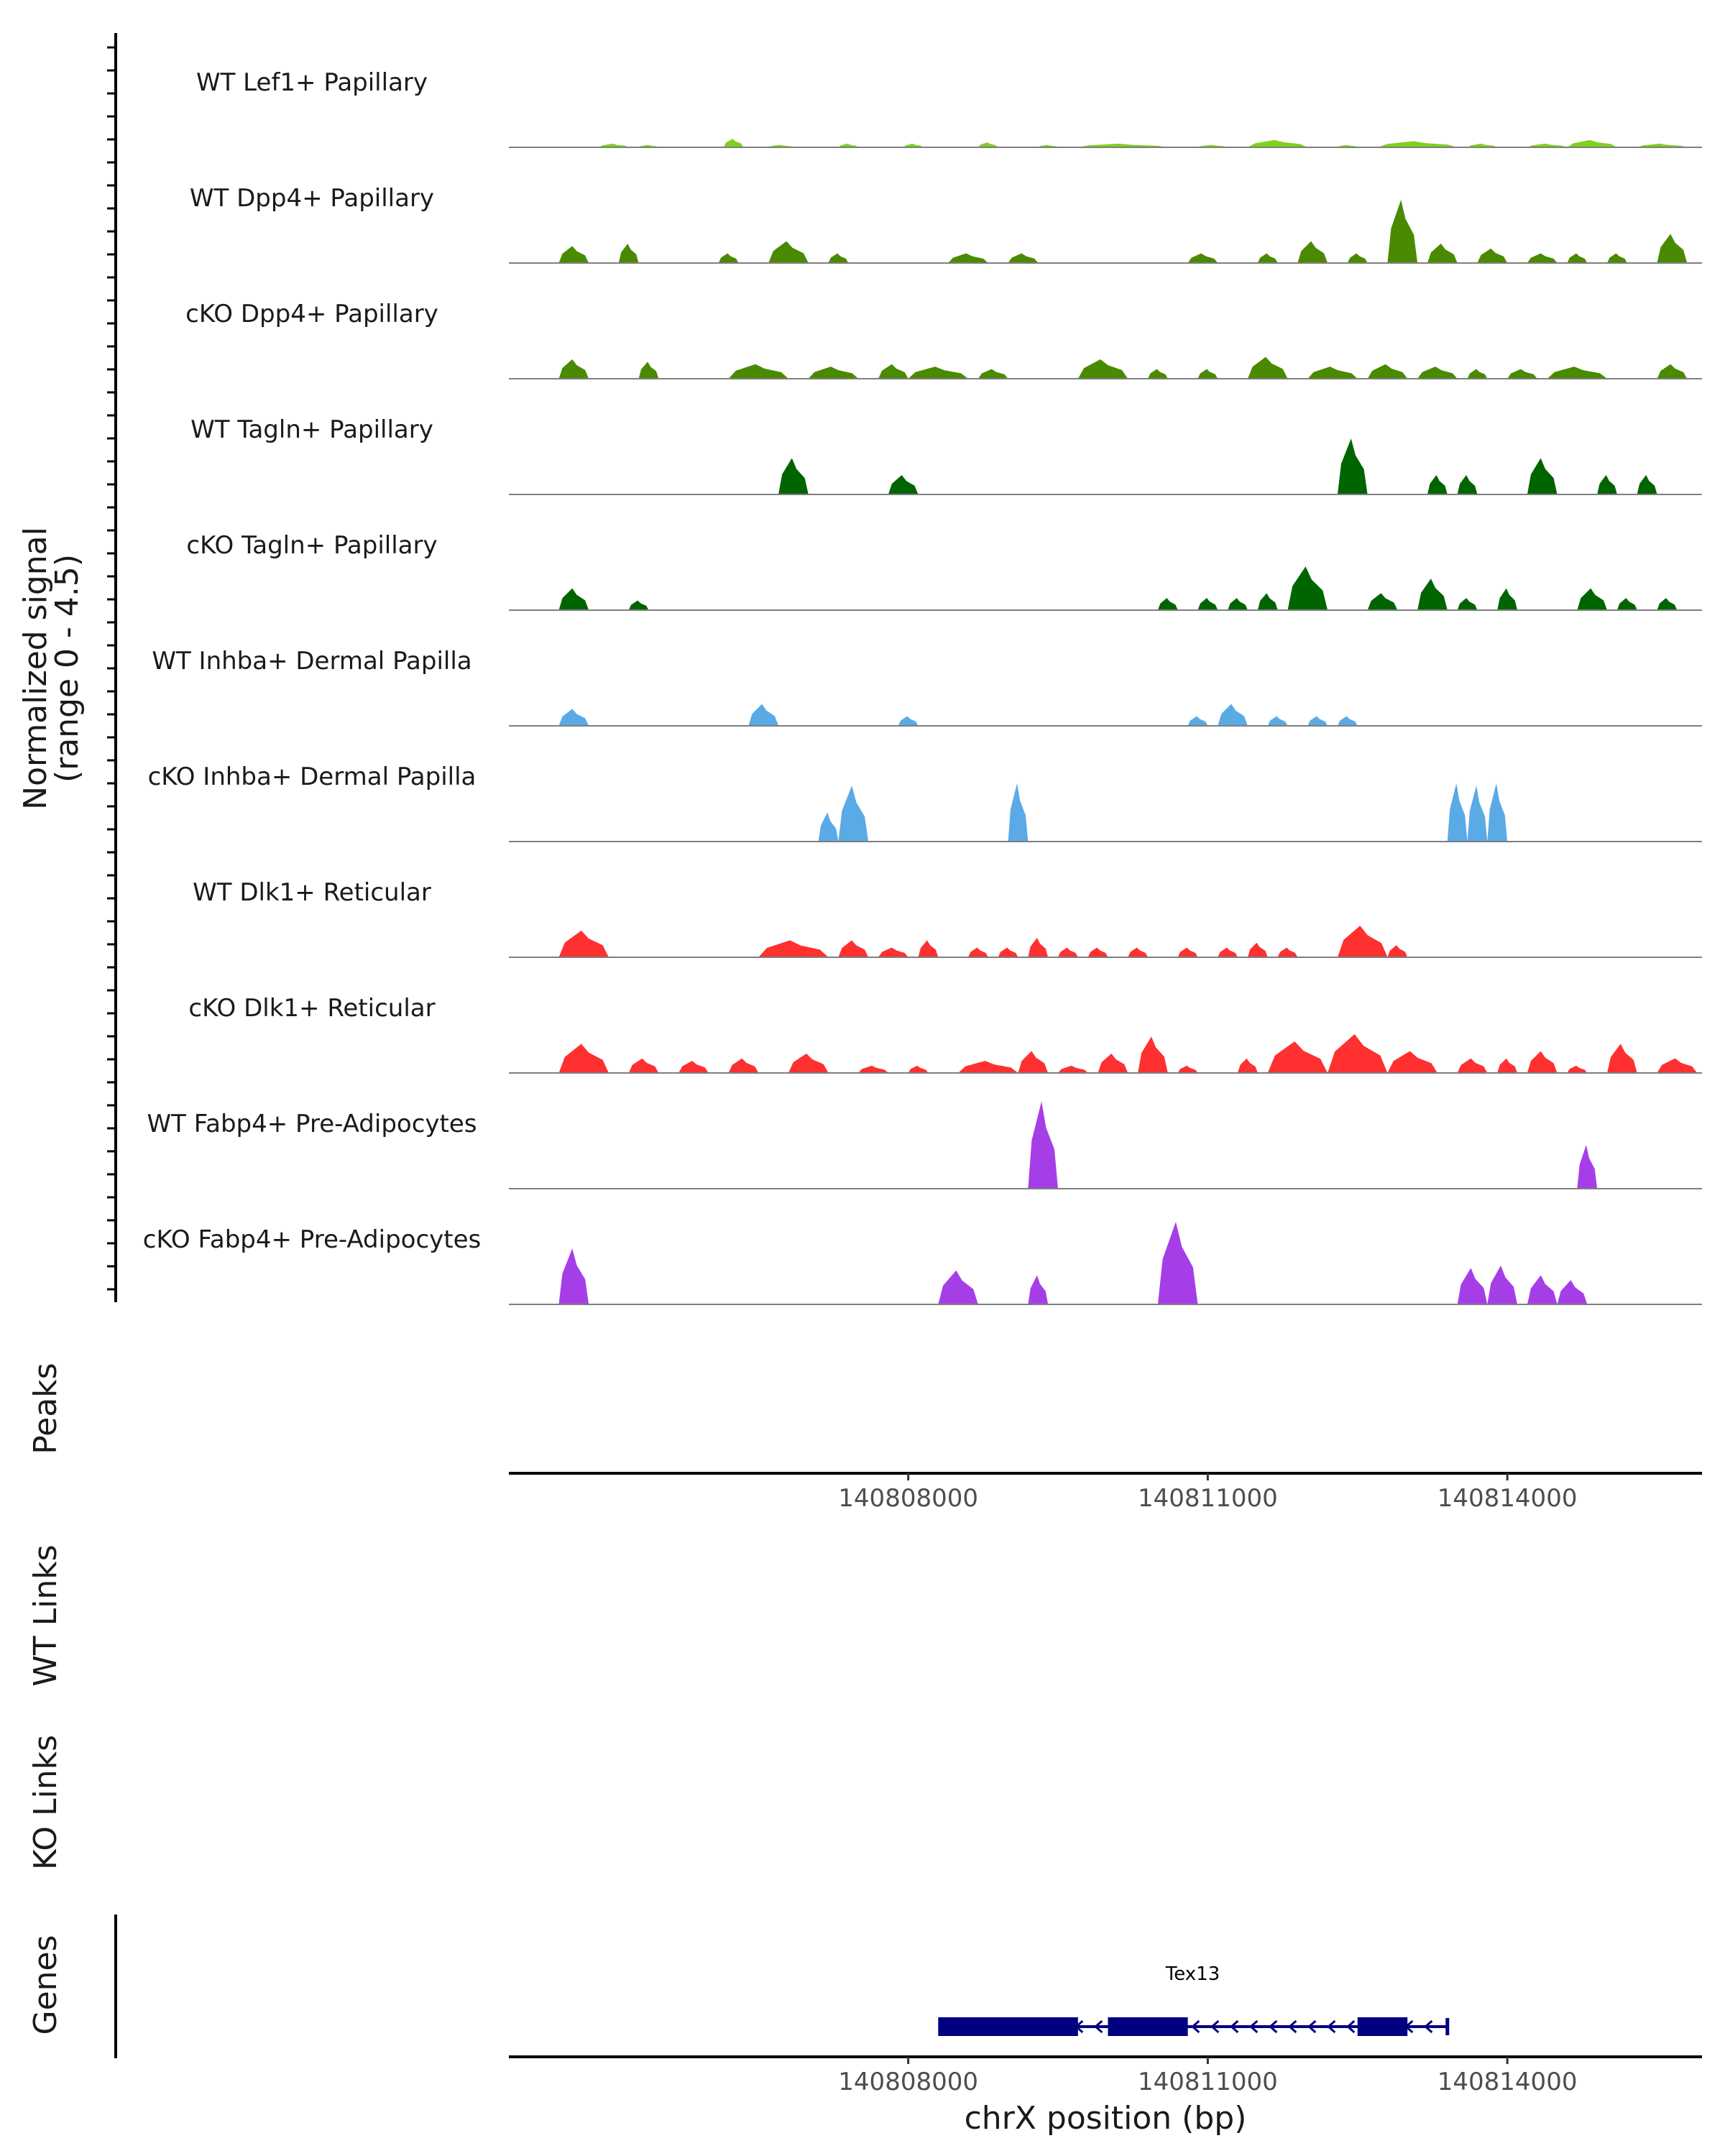 Image resolution: width=1725 pixels, height=2156 pixels. Describe the element at coordinates (1106, 2118) in the screenshot. I see `x-axis-title: chrX position (bp)` at that location.